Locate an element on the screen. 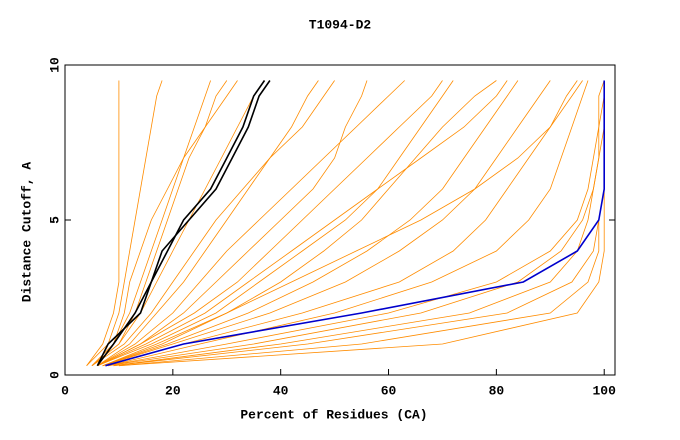  y-axis-label: Distance Cutoff, A is located at coordinates (26, 232).